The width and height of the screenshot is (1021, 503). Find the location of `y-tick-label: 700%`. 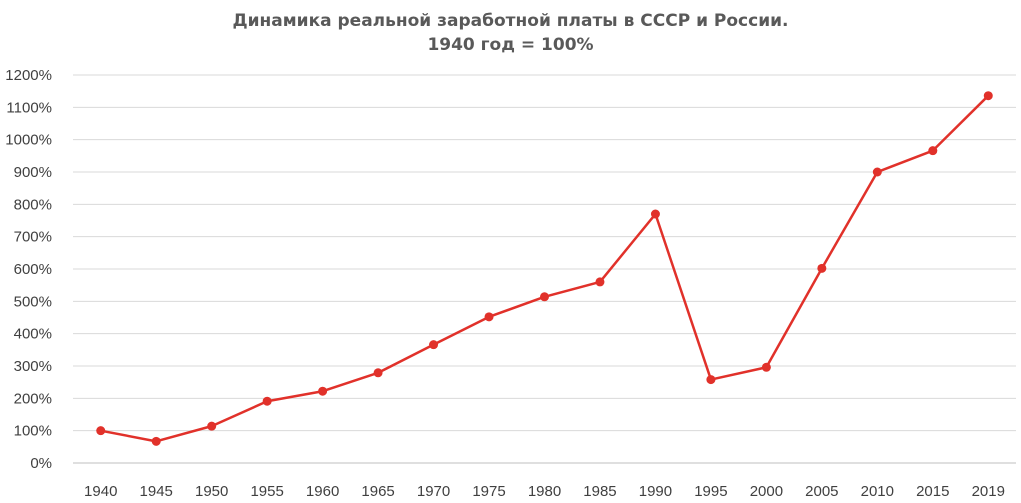

y-tick-label: 700% is located at coordinates (33, 237).